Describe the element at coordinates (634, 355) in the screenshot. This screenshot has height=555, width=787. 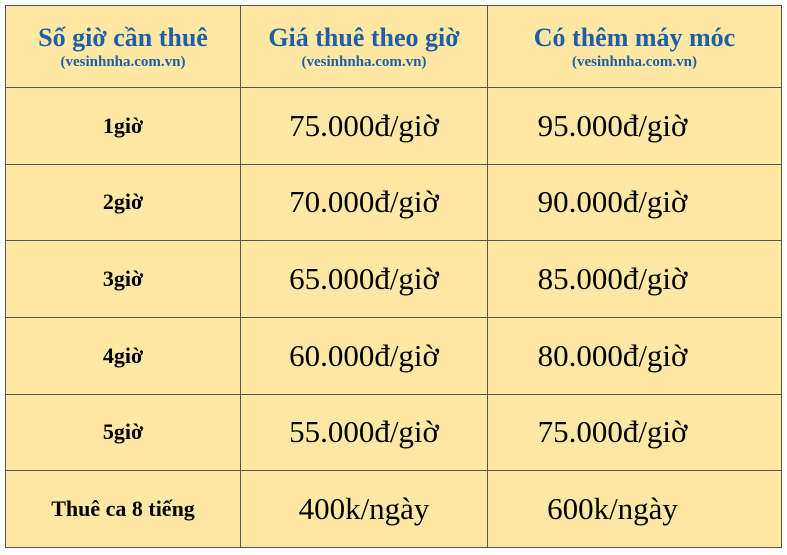
I see `price-cell: 80.000đ/giờ` at that location.